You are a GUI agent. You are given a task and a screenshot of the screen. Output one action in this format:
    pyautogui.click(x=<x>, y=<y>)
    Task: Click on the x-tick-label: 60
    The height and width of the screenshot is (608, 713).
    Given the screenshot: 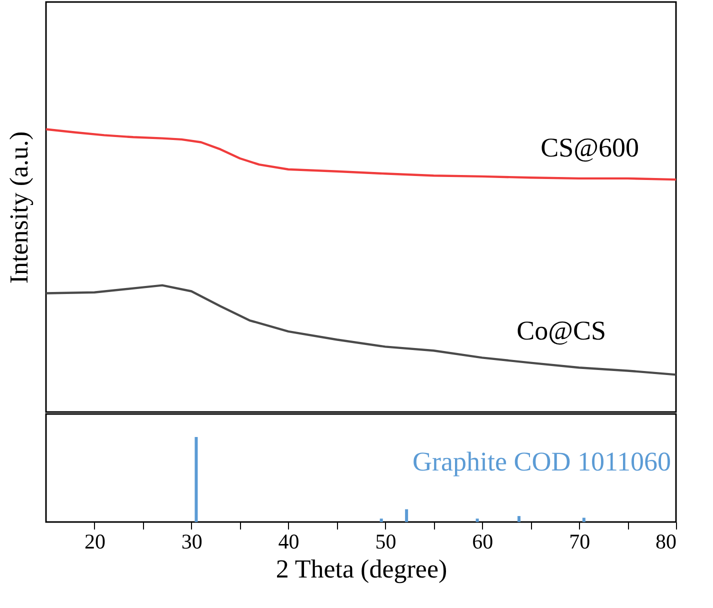 What is the action you would take?
    pyautogui.click(x=483, y=542)
    